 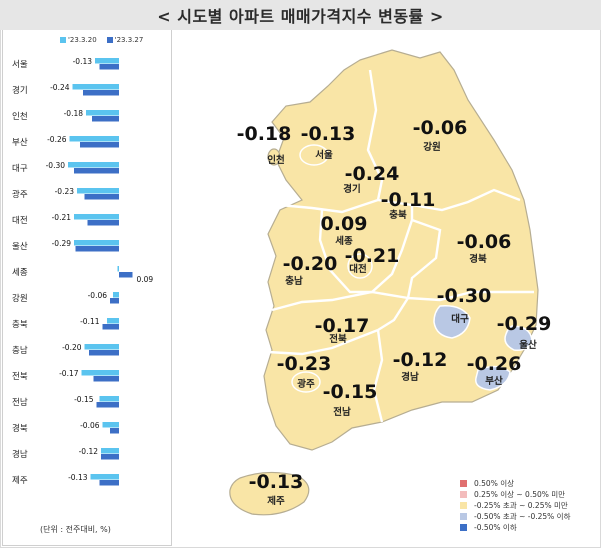 I want to click on region-value: 0.09, so click(x=344, y=224).